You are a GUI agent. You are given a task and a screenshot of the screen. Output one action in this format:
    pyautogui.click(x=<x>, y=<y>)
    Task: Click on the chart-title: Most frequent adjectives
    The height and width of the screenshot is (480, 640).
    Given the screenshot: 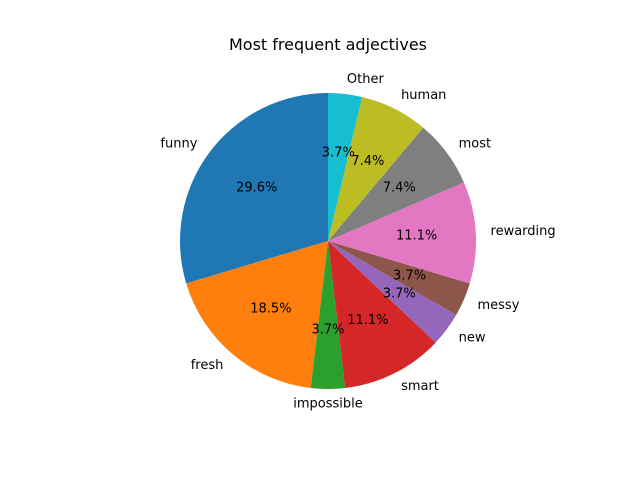 What is the action you would take?
    pyautogui.click(x=328, y=44)
    